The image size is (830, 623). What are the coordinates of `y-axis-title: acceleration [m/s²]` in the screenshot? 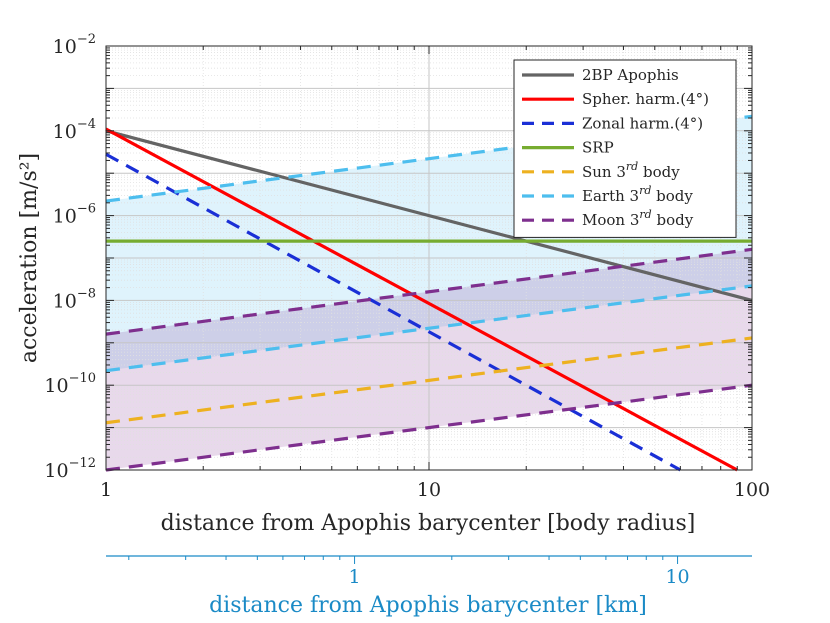 It's located at (29, 258).